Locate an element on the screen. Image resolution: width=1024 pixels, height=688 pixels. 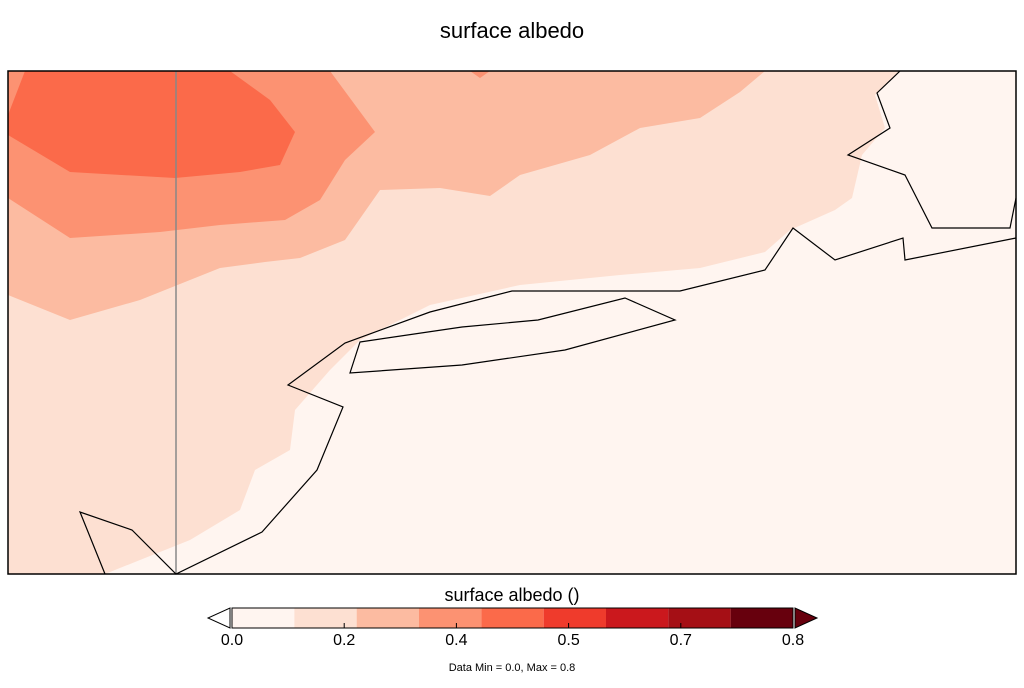
colorbar is located at coordinates (512, 618).